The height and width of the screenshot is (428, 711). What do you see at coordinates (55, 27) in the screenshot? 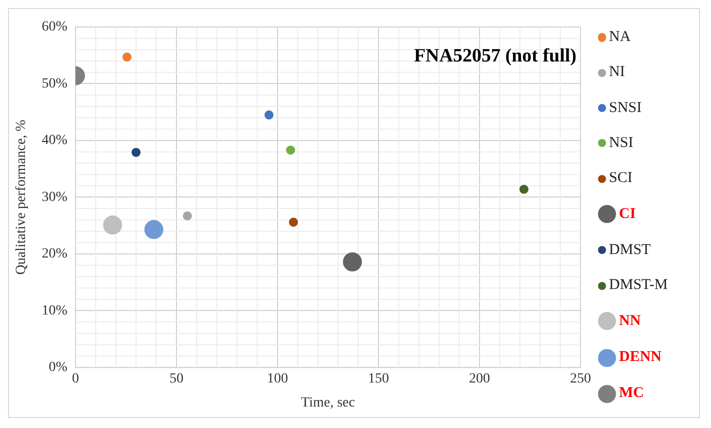
I see `y-tick-label: 60%` at bounding box center [55, 27].